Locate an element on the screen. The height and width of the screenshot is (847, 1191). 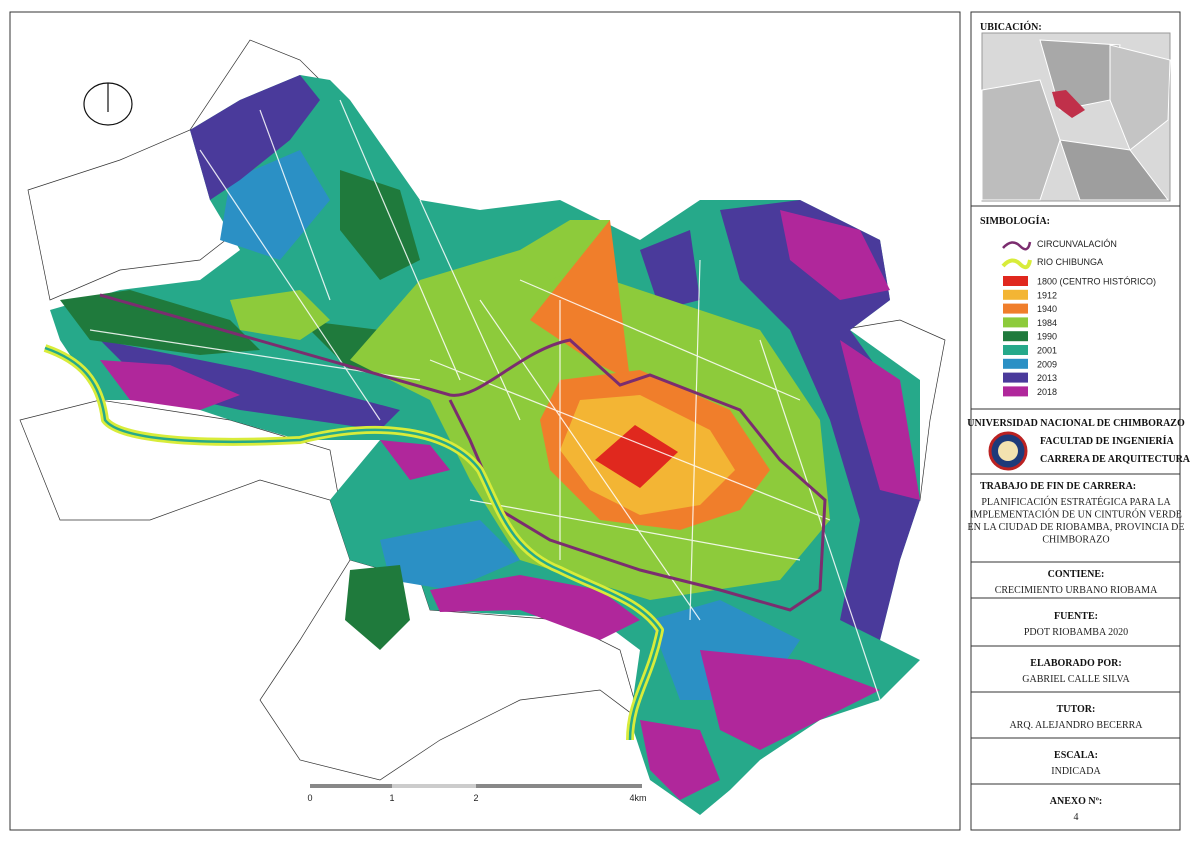
section-heading: ESCALA: is located at coordinates (1076, 755).